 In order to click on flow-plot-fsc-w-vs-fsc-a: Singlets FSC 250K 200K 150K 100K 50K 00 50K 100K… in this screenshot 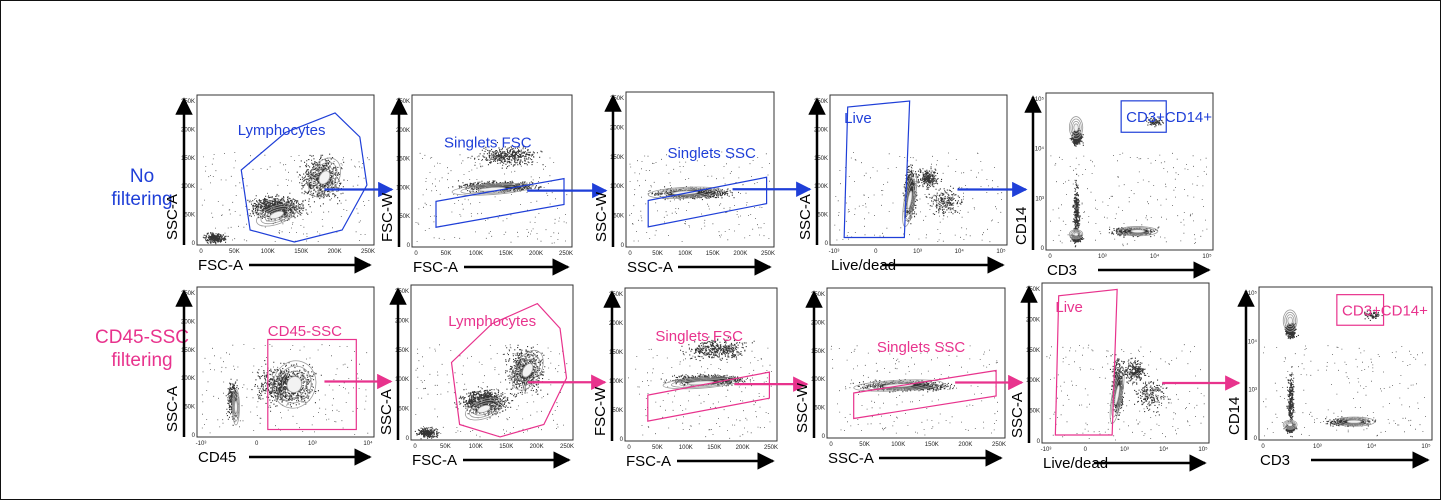, I will do `click(493, 185)`.